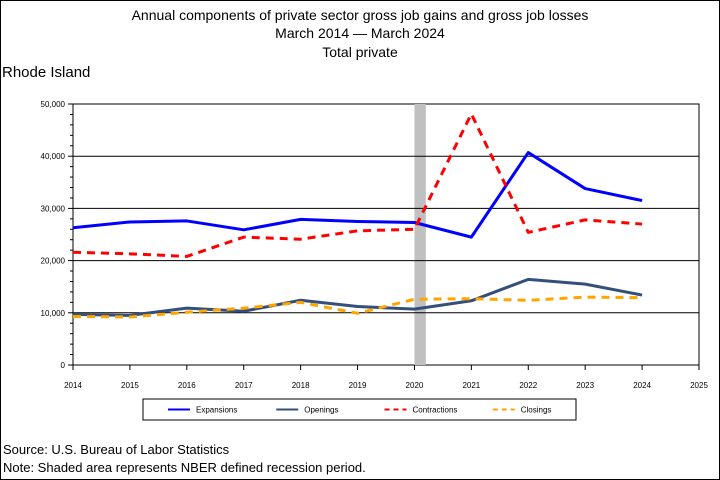 The width and height of the screenshot is (720, 480). Describe the element at coordinates (53, 104) in the screenshot. I see `y-tick-label: 50,000` at that location.